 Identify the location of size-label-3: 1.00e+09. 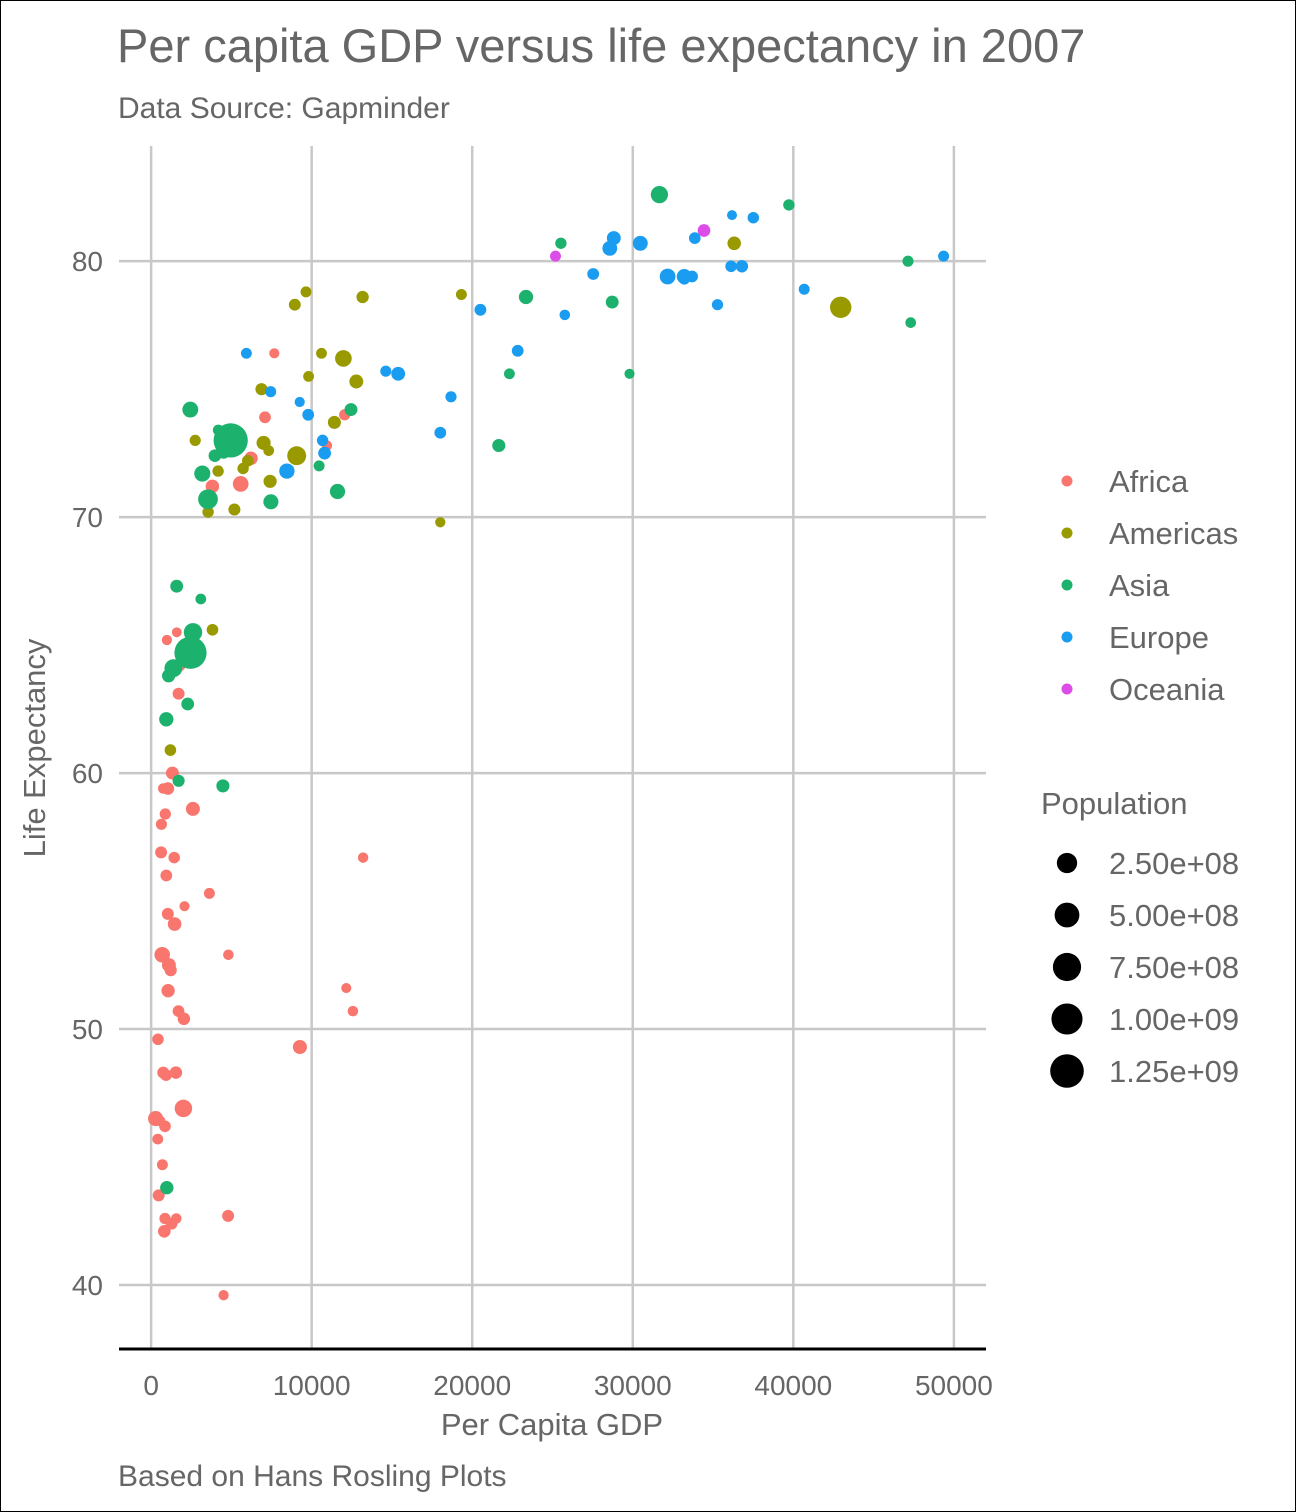
(1174, 1019).